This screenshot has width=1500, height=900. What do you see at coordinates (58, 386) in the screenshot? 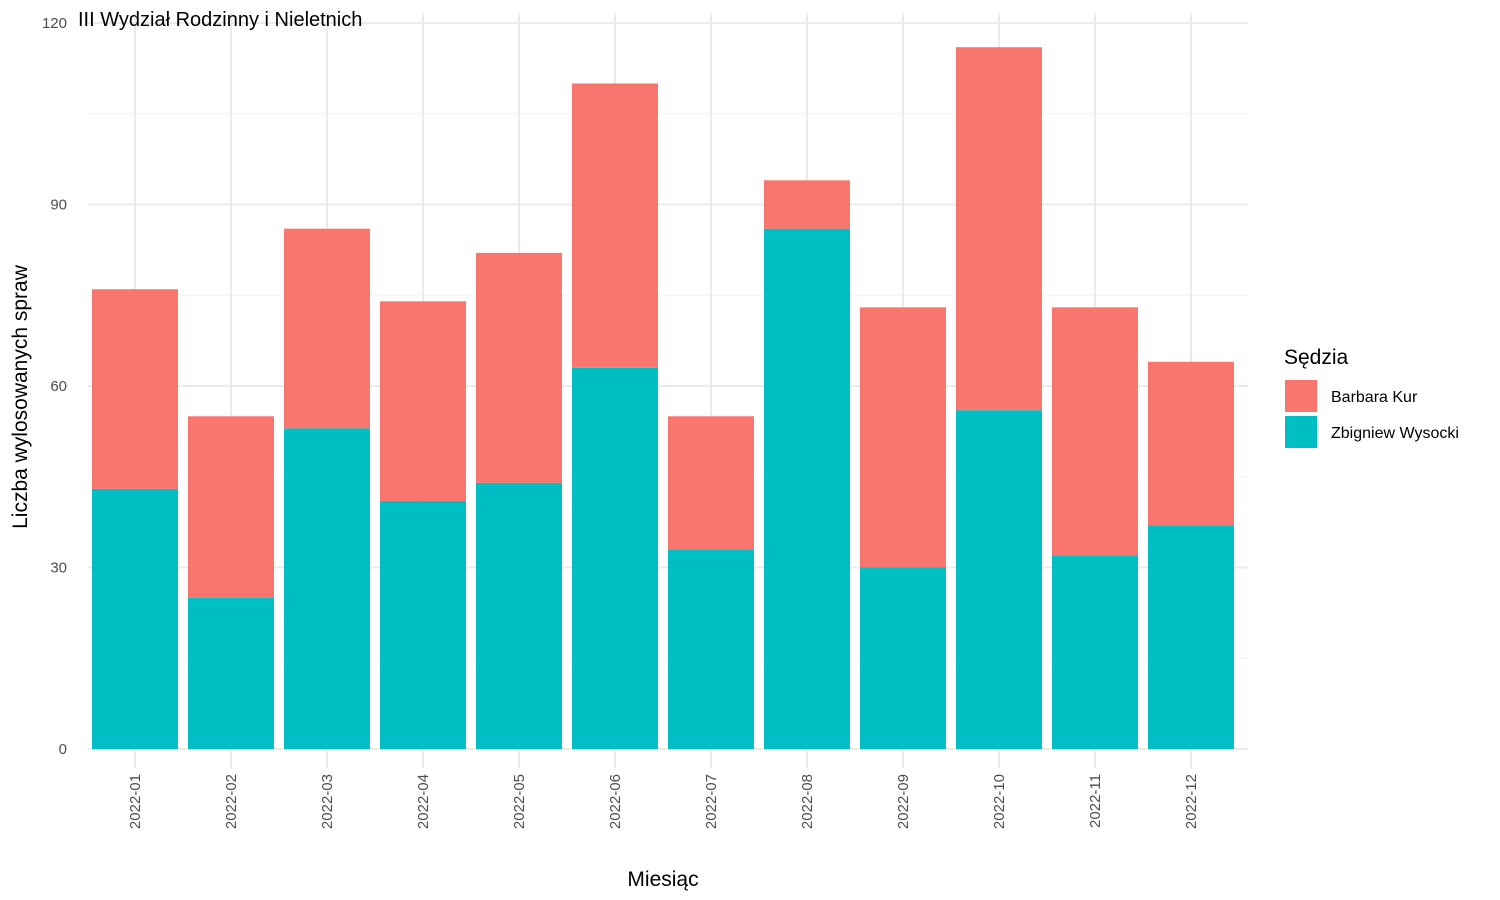
I see `y-tick-label: 60` at bounding box center [58, 386].